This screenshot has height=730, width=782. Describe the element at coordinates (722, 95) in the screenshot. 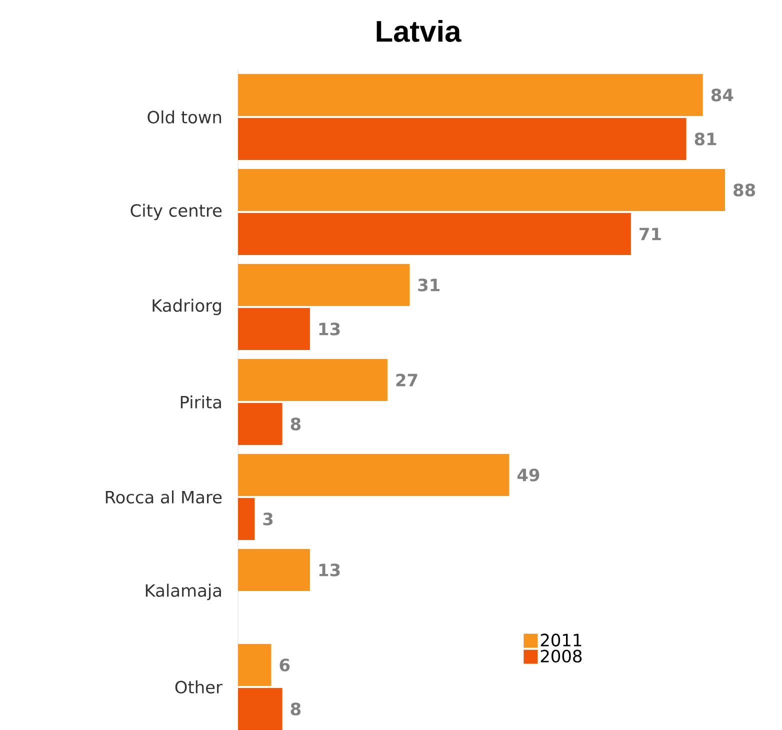

I see `data-label: 84` at that location.